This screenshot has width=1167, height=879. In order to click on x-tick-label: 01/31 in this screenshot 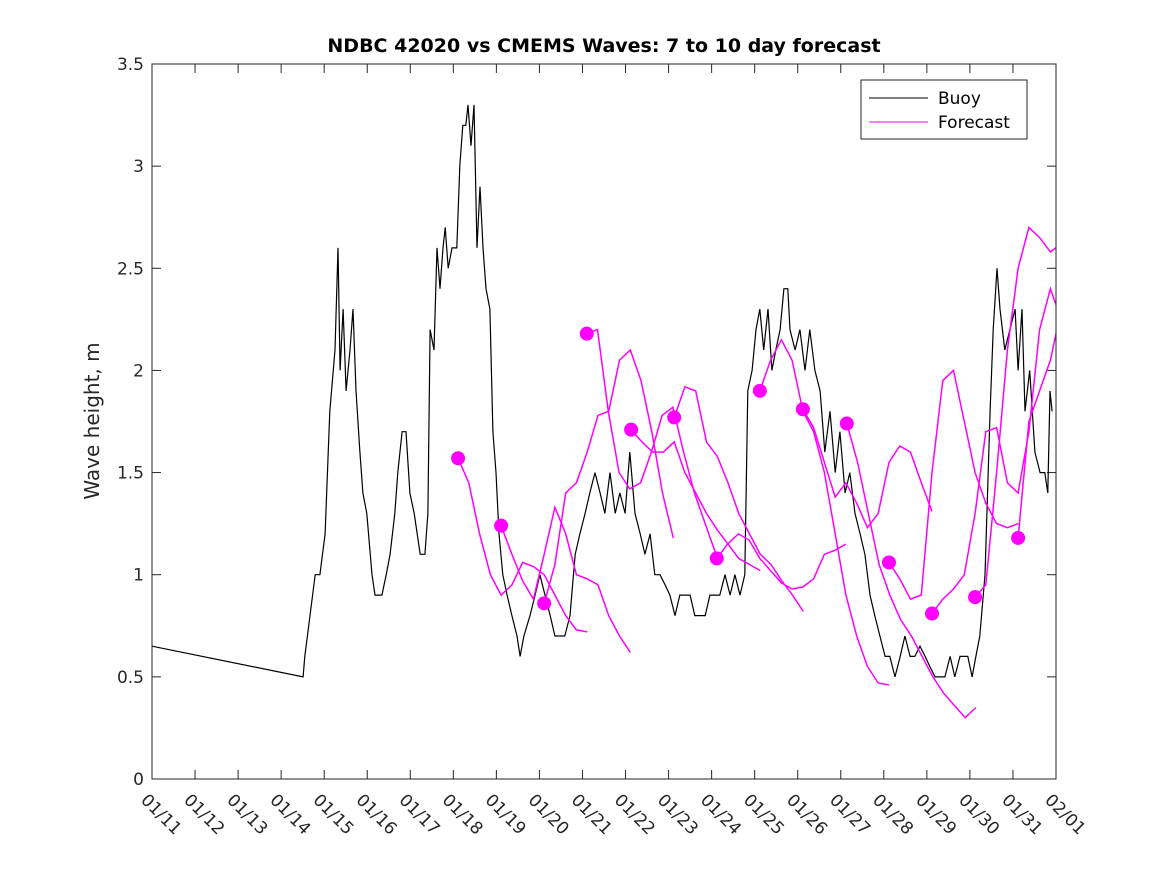, I will do `click(1021, 814)`.